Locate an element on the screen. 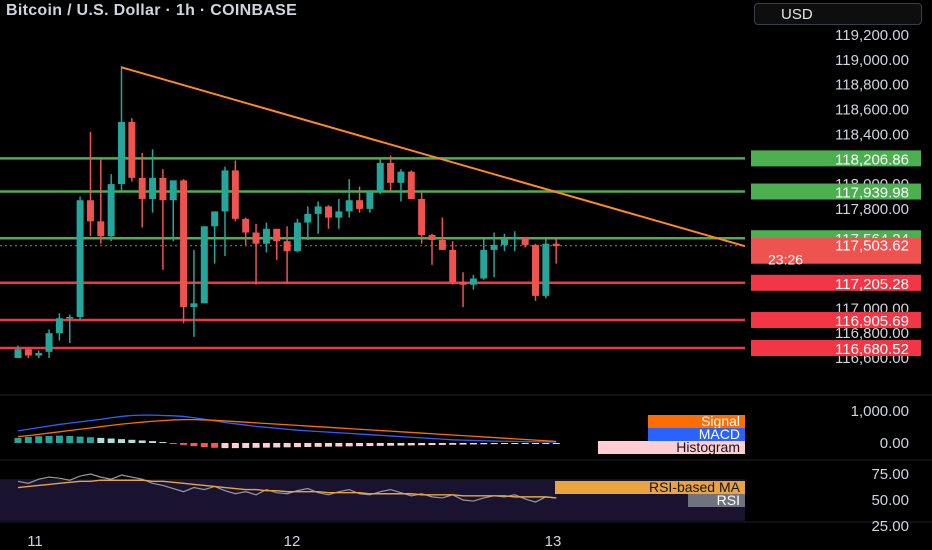 This screenshot has height=550, width=932. time-tick-2: 13 is located at coordinates (553, 541).